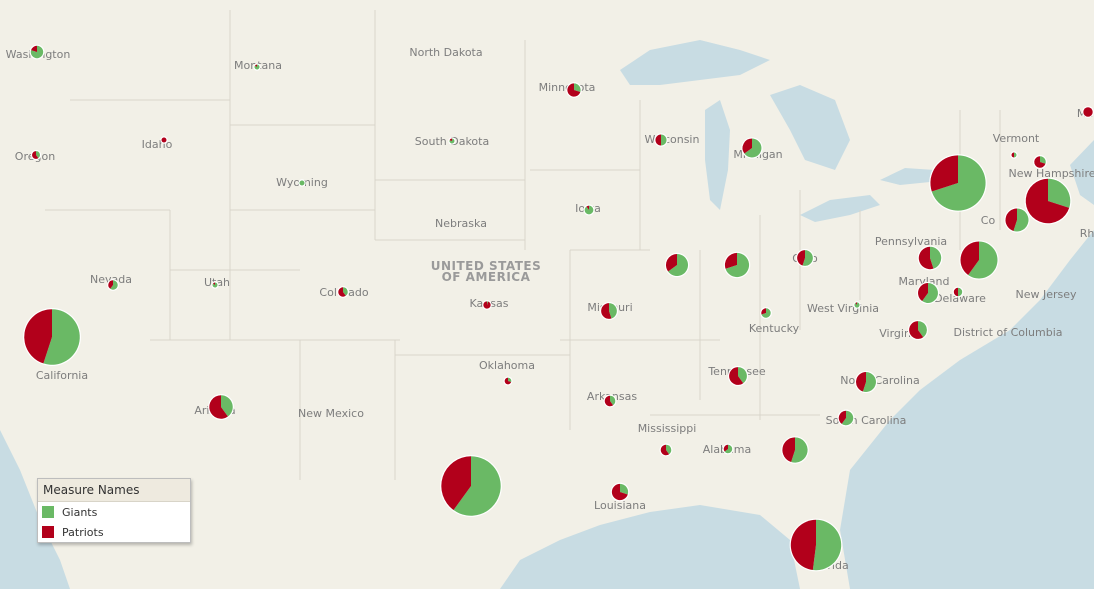  Describe the element at coordinates (486, 266) in the screenshot. I see `country-label-line1: UNITED STATES` at that location.